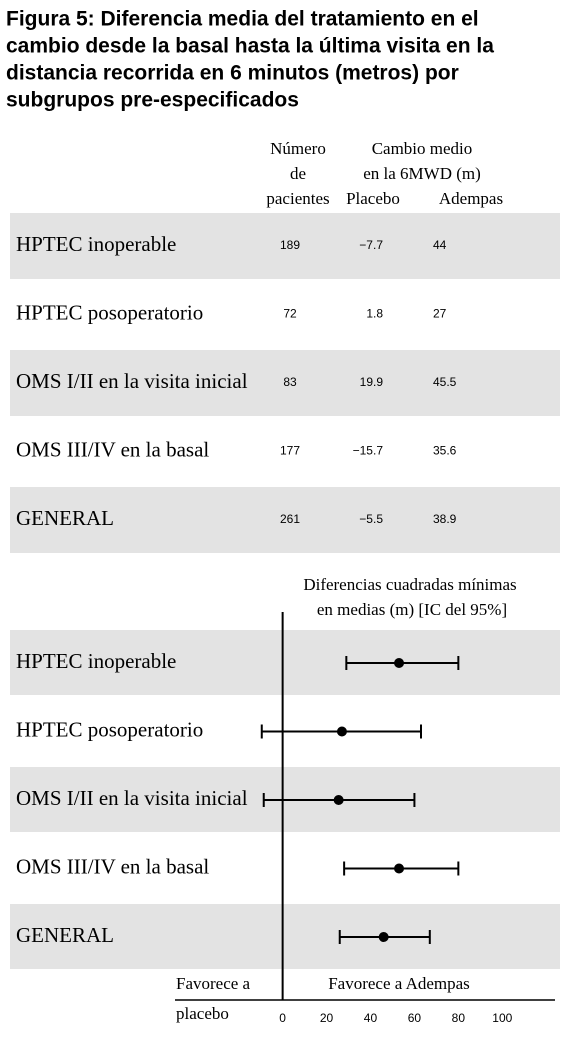 The width and height of the screenshot is (567, 1040). I want to click on x-tick-label: 20, so click(327, 1018).